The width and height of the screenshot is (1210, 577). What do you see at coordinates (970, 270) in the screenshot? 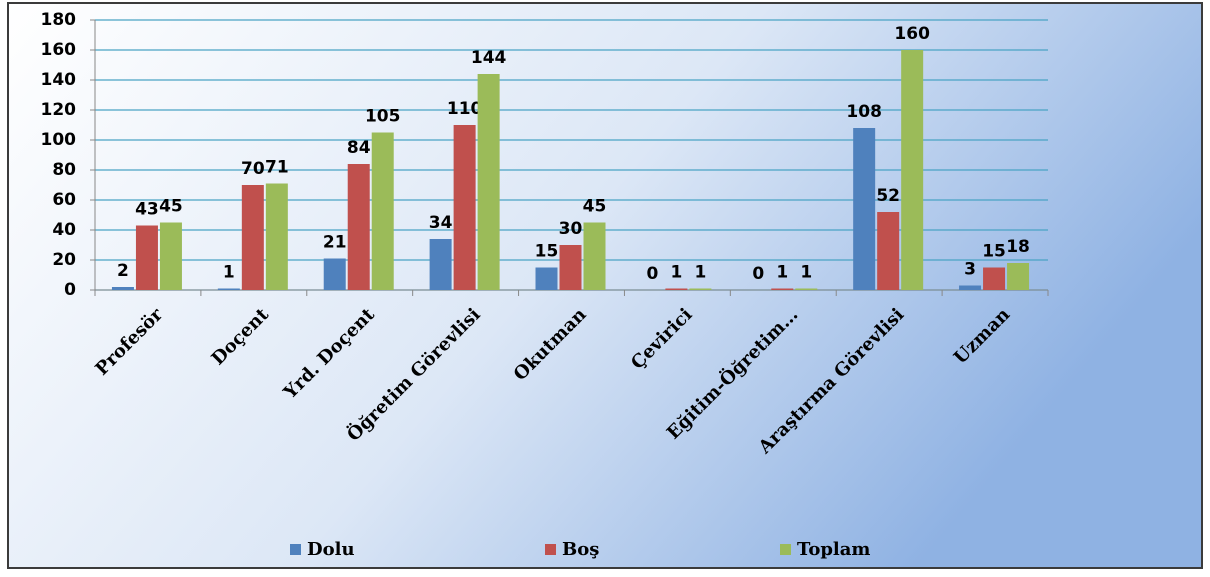
I see `data-label: 3` at bounding box center [970, 270].